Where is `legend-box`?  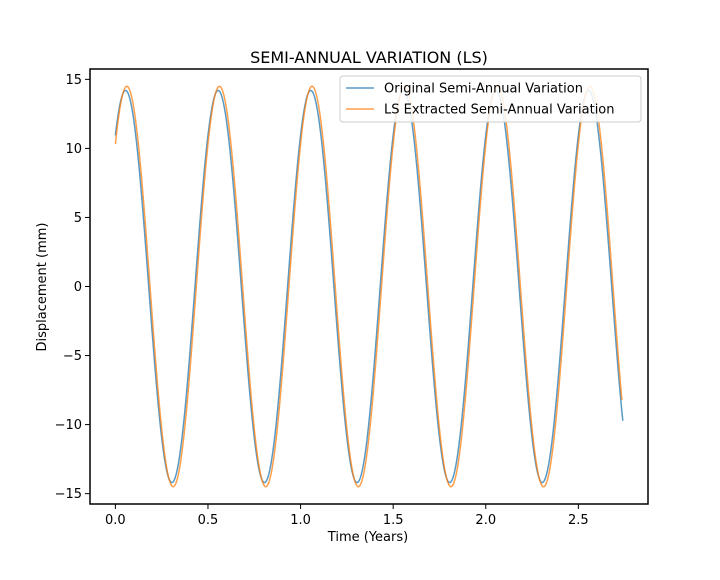 legend-box is located at coordinates (490, 99).